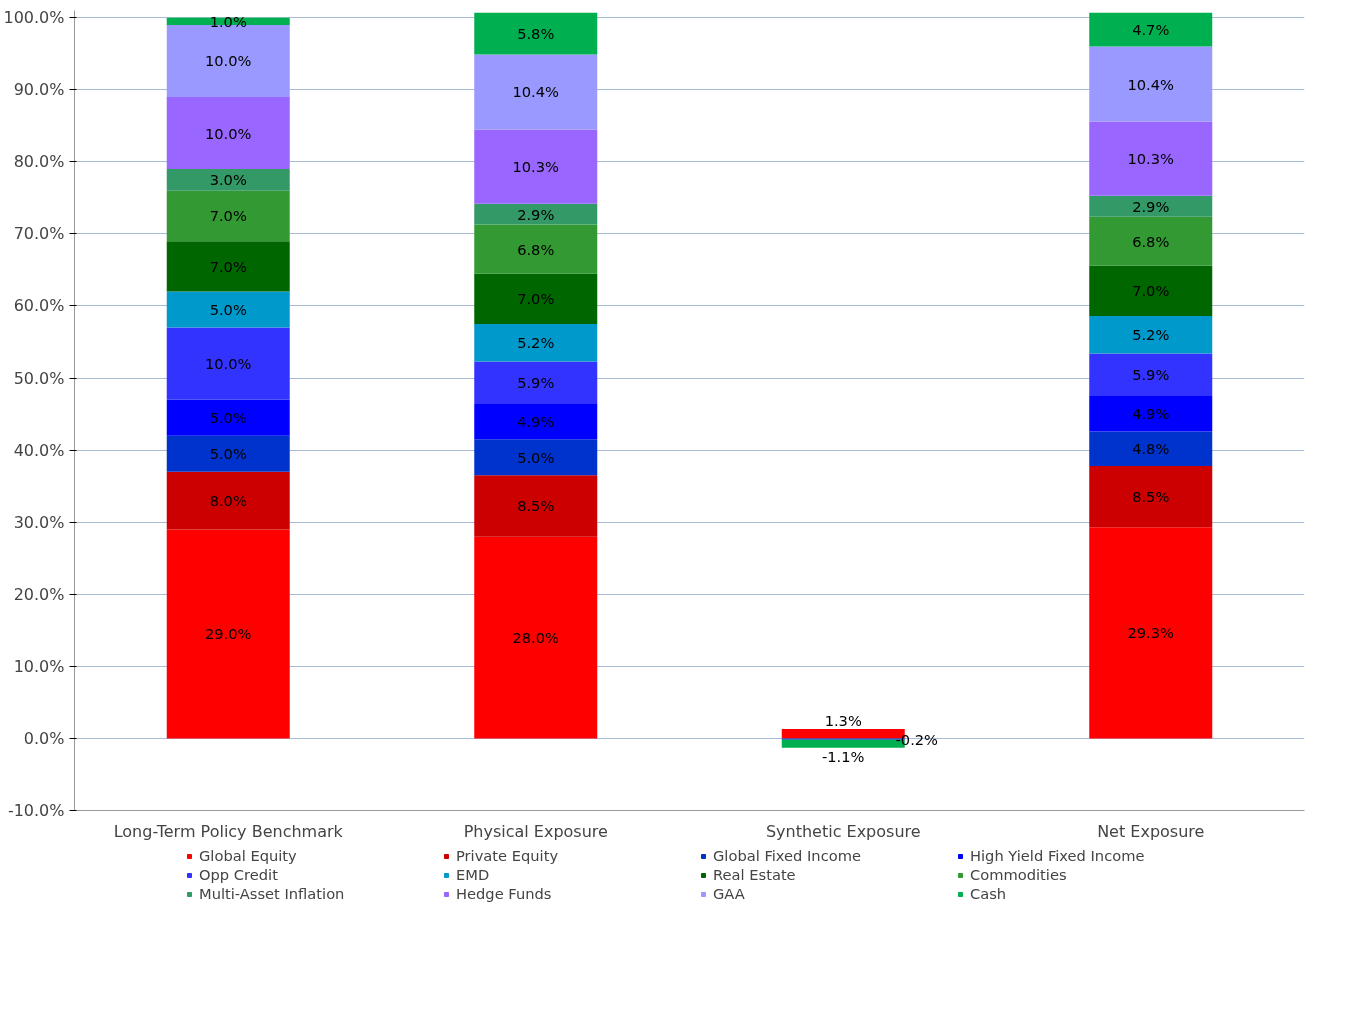  What do you see at coordinates (473, 874) in the screenshot?
I see `legend-label: EMD` at bounding box center [473, 874].